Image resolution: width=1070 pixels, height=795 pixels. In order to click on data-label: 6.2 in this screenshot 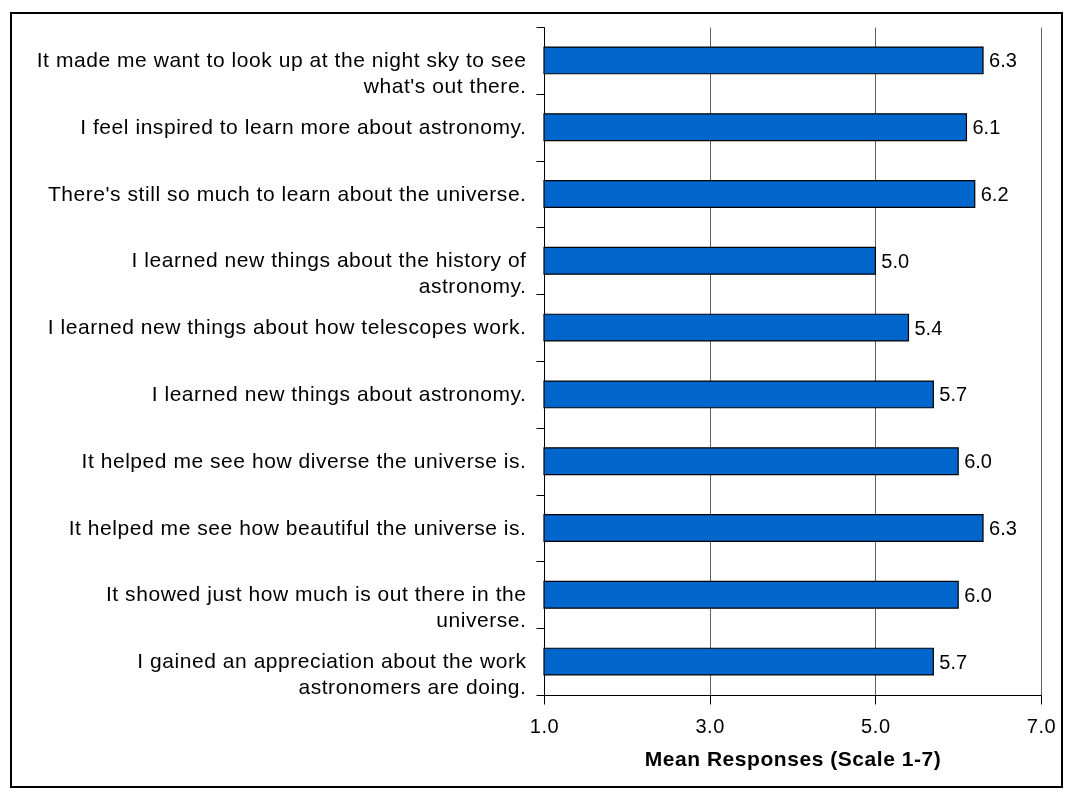, I will do `click(994, 194)`.